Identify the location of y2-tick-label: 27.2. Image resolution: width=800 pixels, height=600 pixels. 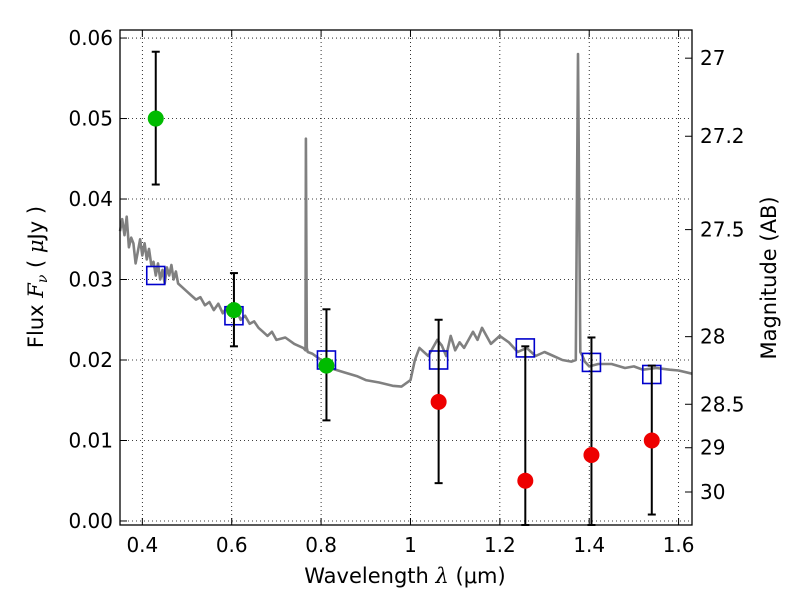
(722, 136).